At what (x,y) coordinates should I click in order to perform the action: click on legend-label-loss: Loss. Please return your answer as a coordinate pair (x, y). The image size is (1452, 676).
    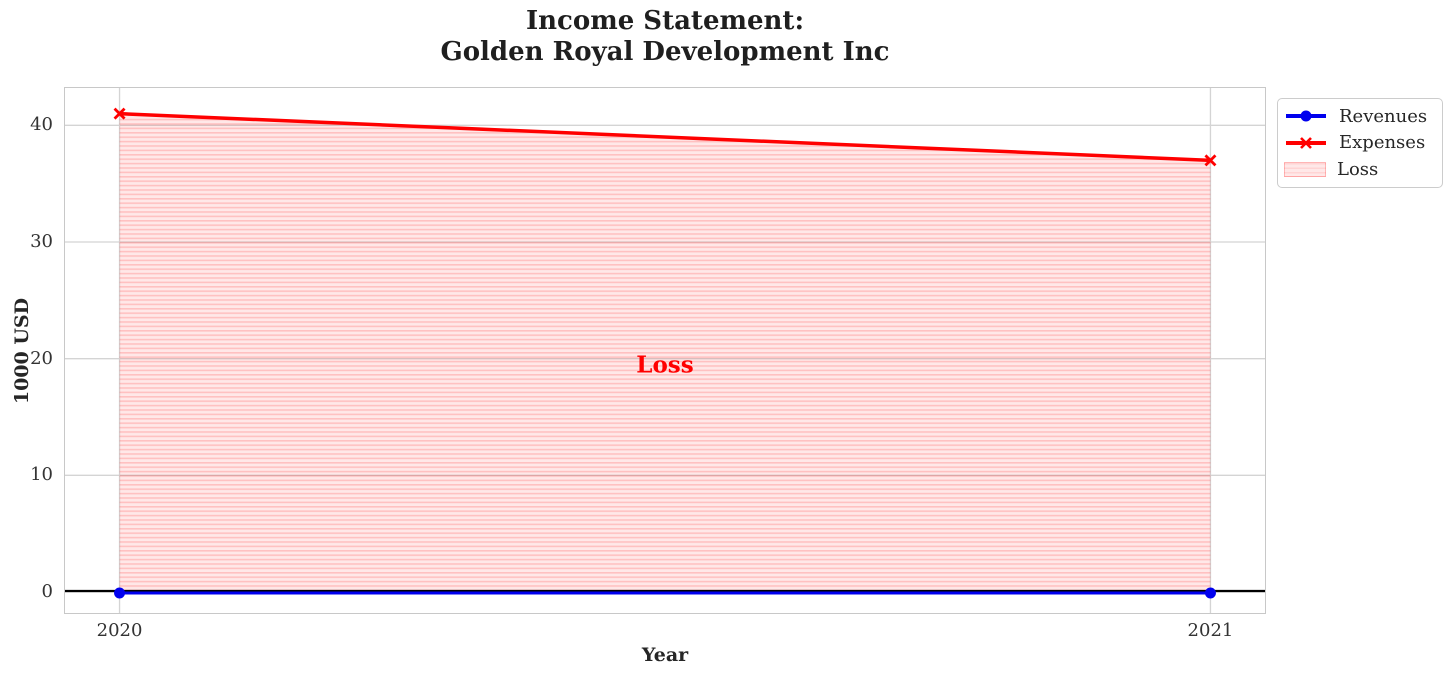
    Looking at the image, I should click on (1358, 170).